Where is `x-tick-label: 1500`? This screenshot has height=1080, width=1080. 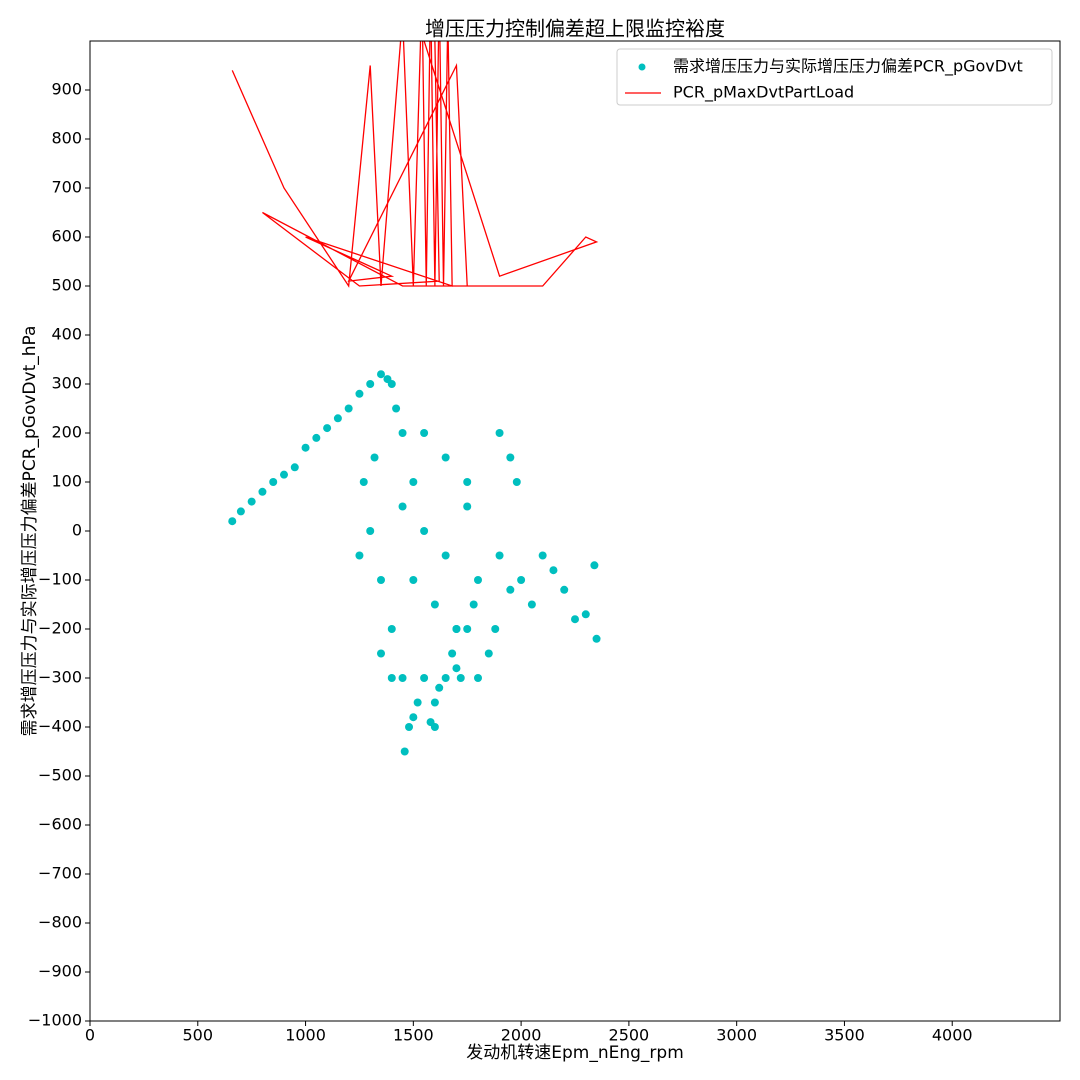
x-tick-label: 1500 is located at coordinates (413, 1035).